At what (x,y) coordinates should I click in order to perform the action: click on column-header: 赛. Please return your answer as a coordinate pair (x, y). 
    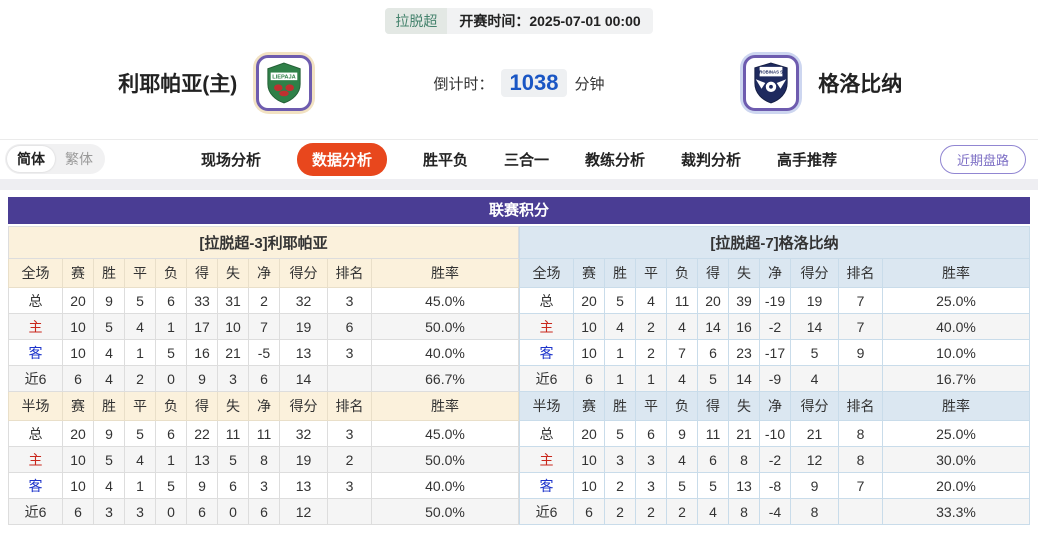
    Looking at the image, I should click on (78, 406).